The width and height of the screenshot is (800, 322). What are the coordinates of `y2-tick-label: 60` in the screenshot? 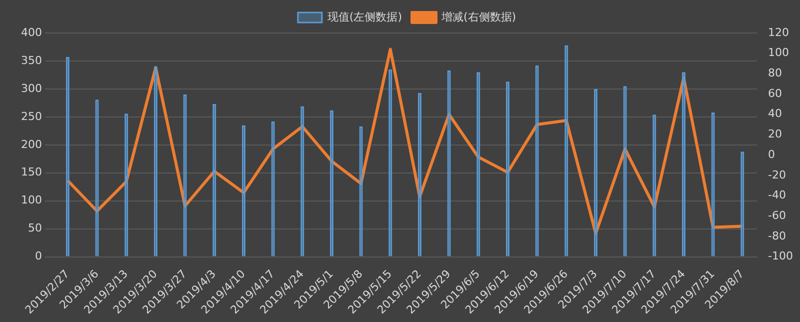 It's located at (775, 93).